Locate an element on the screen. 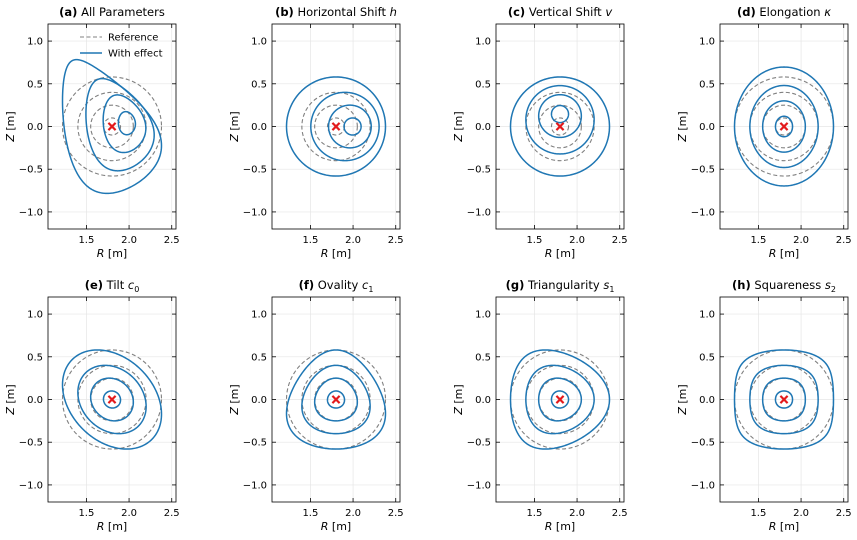  subplot-title: (b) Horizontal Shift h is located at coordinates (336, 12).